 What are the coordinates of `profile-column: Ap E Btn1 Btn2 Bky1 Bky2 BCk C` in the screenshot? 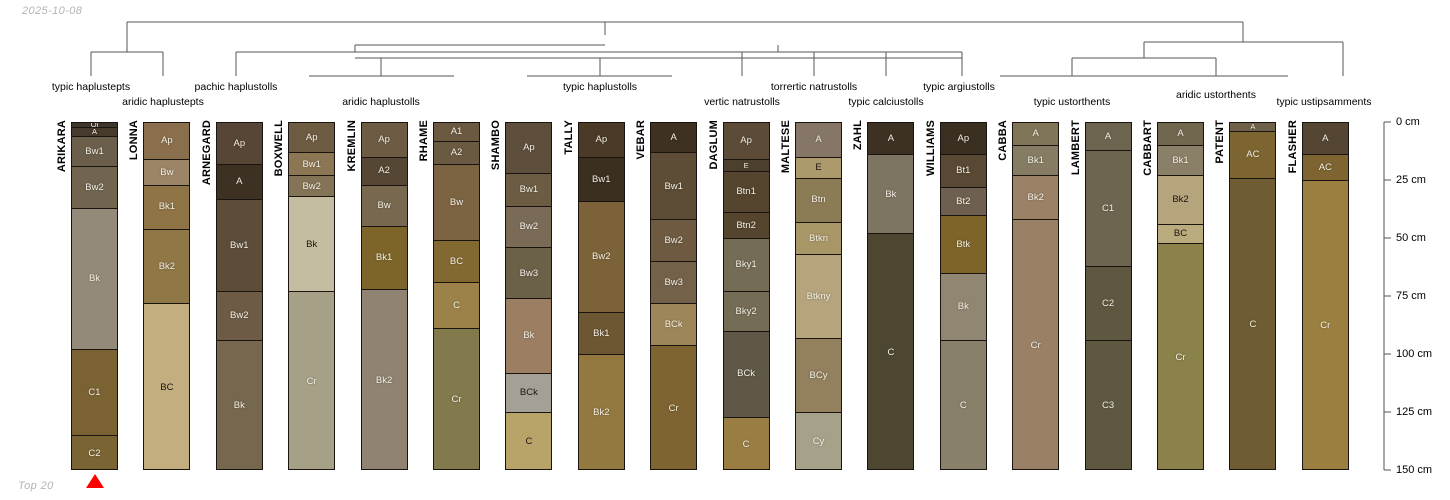 It's located at (746, 296).